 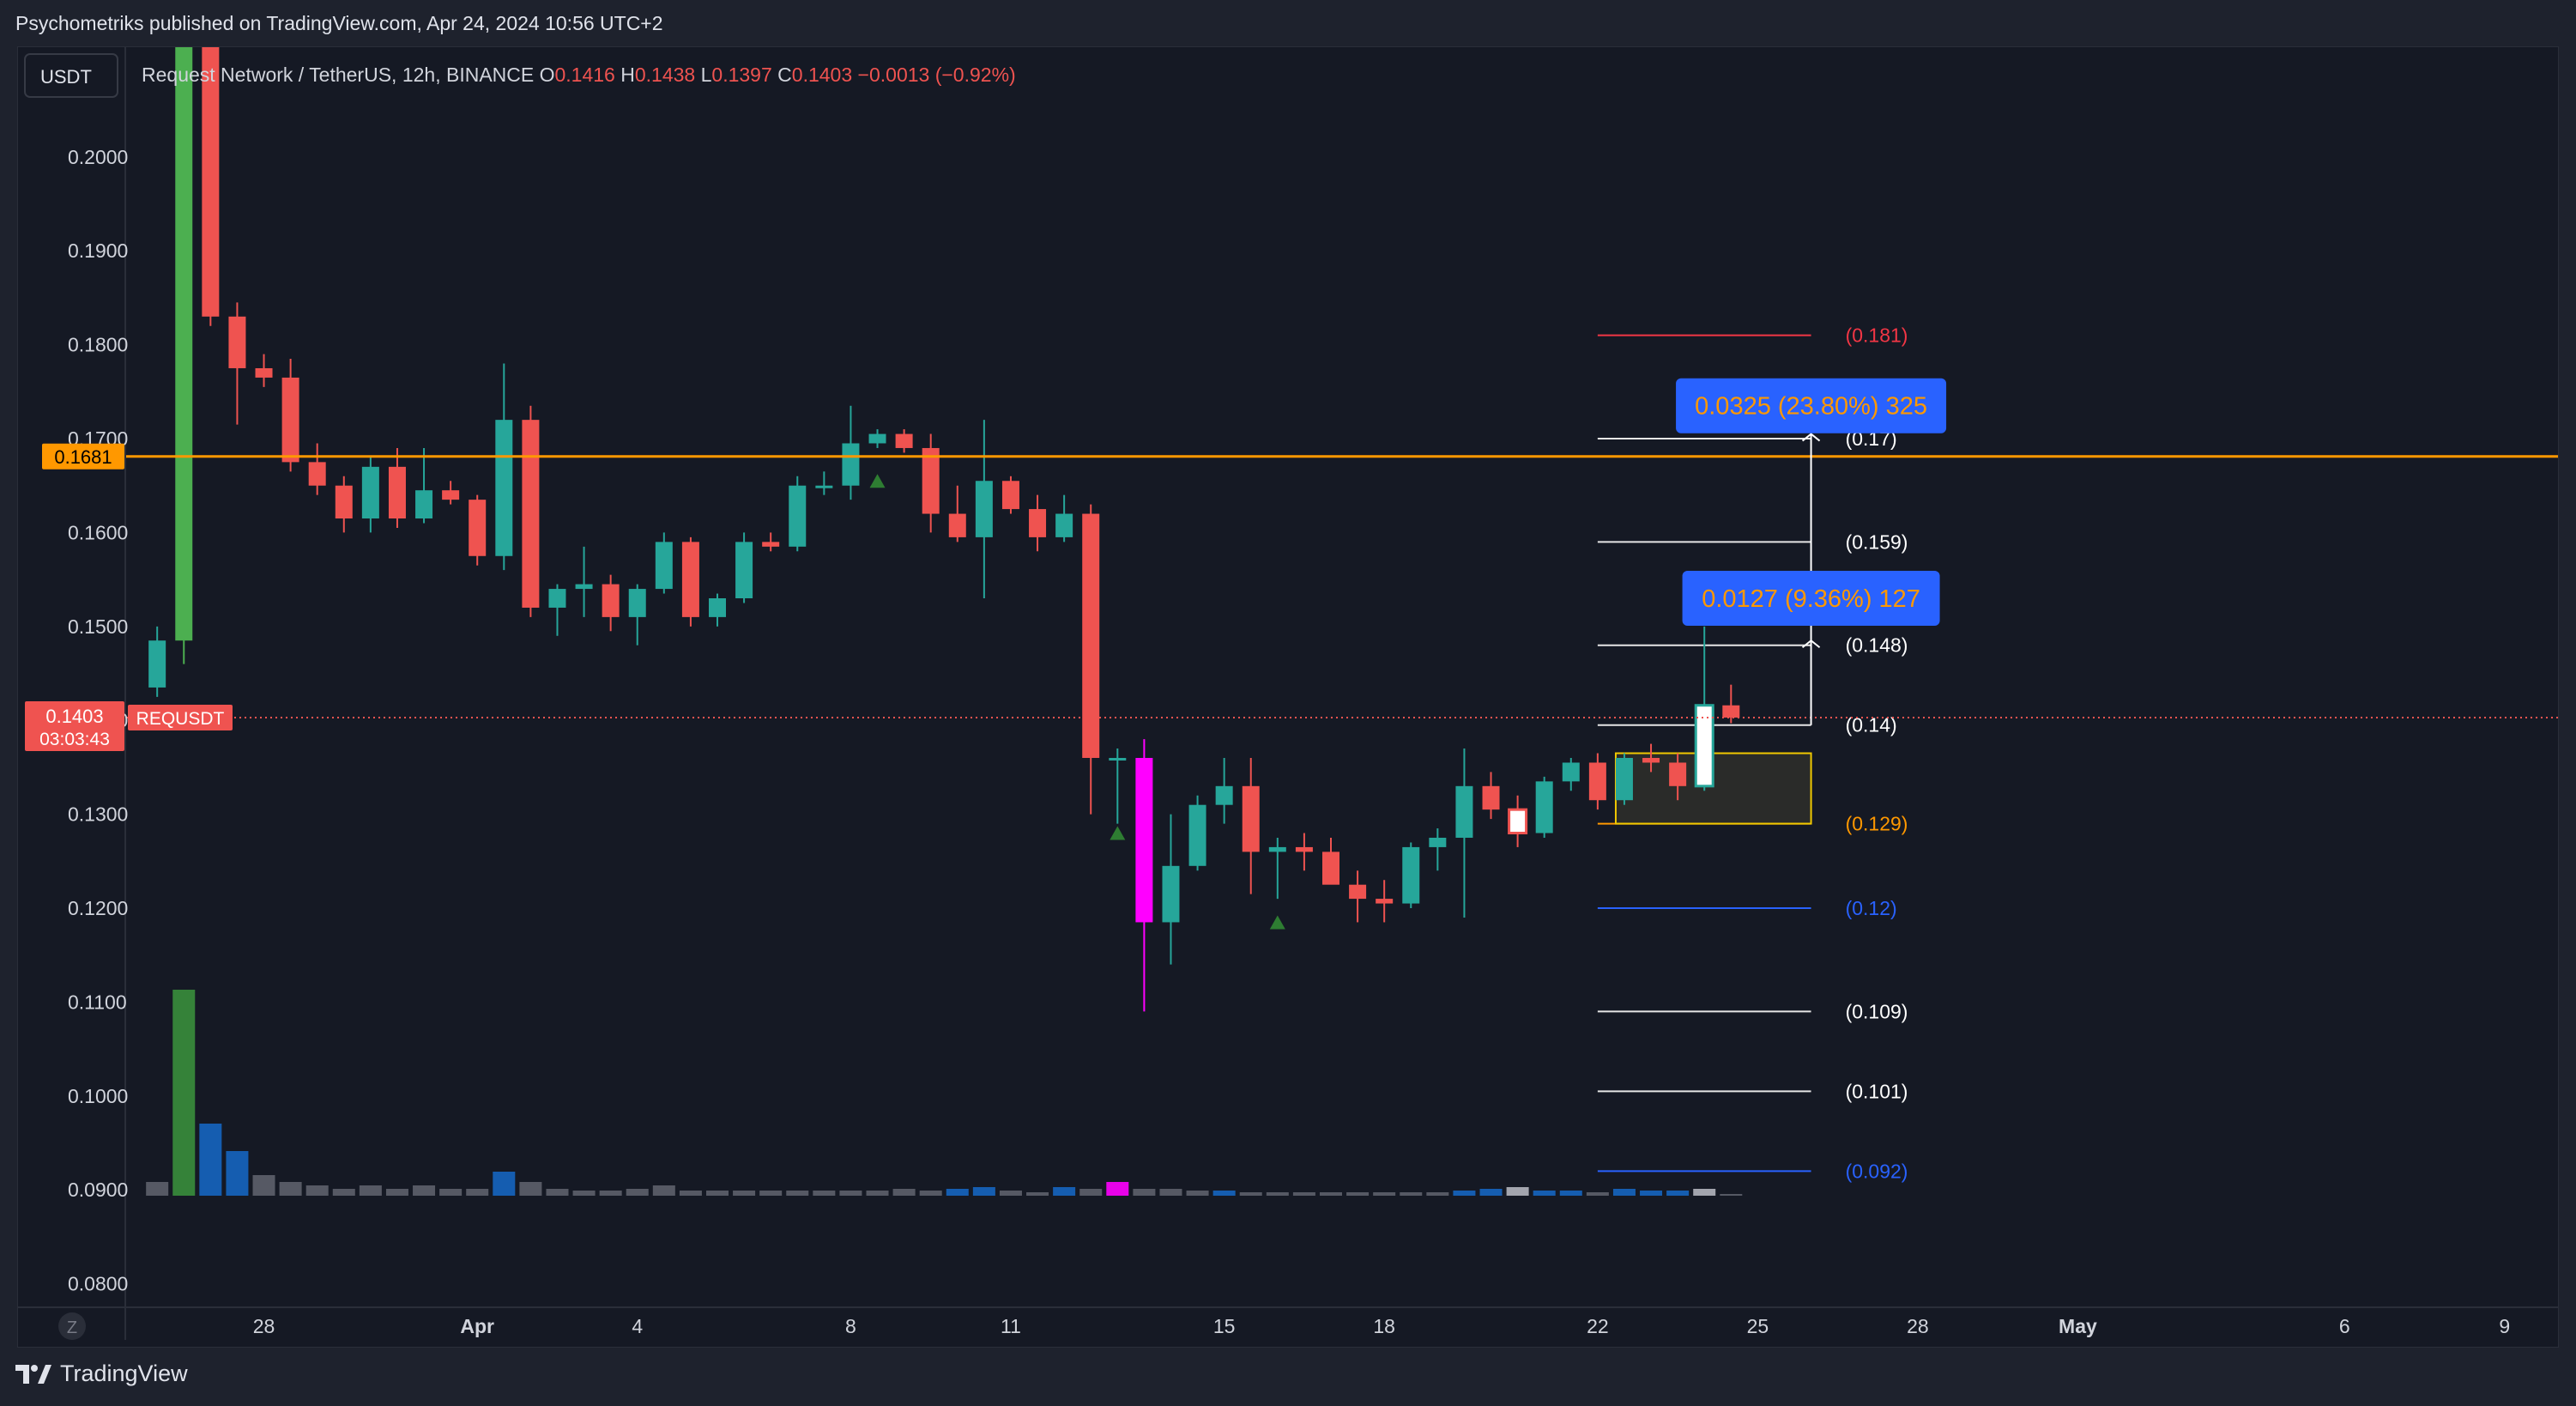 I want to click on y-tick-label: 0.1600, so click(x=98, y=532).